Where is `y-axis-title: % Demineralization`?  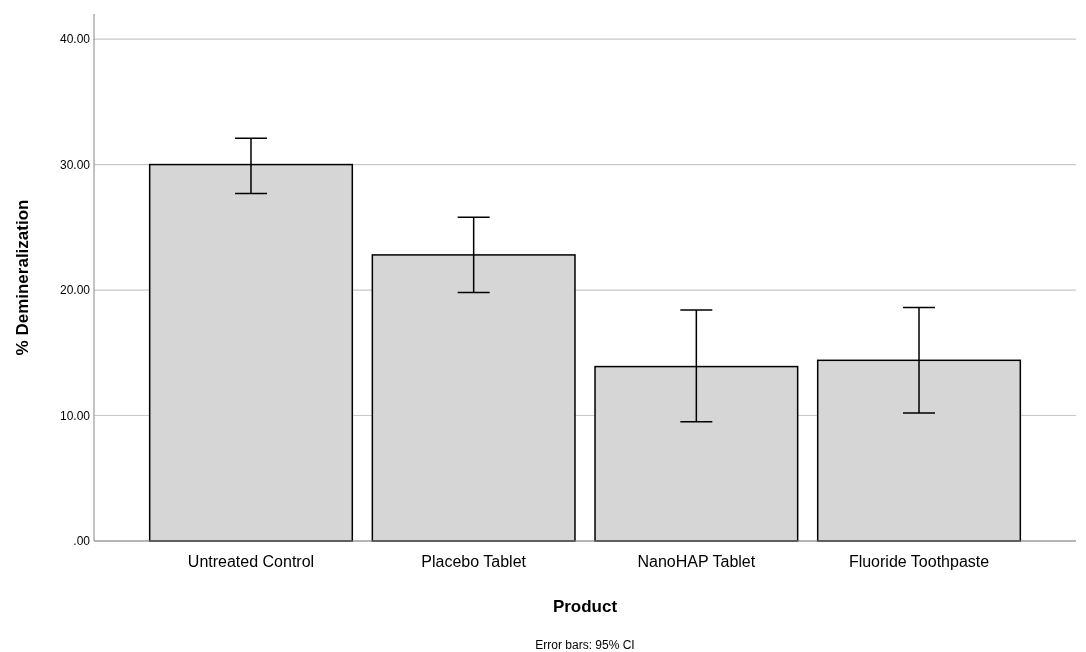
y-axis-title: % Demineralization is located at coordinates (22, 277).